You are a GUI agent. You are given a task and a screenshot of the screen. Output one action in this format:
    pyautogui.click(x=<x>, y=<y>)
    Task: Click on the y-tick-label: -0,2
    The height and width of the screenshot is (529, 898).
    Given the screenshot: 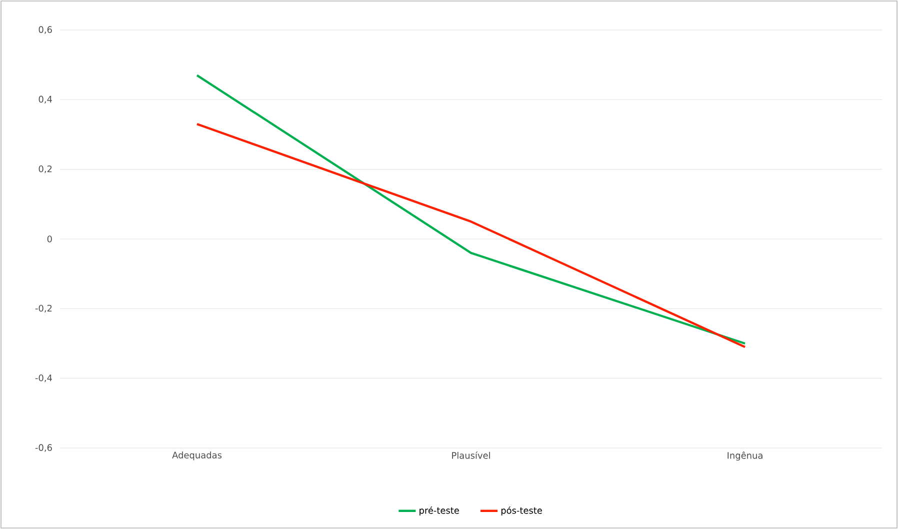 What is the action you would take?
    pyautogui.click(x=43, y=308)
    